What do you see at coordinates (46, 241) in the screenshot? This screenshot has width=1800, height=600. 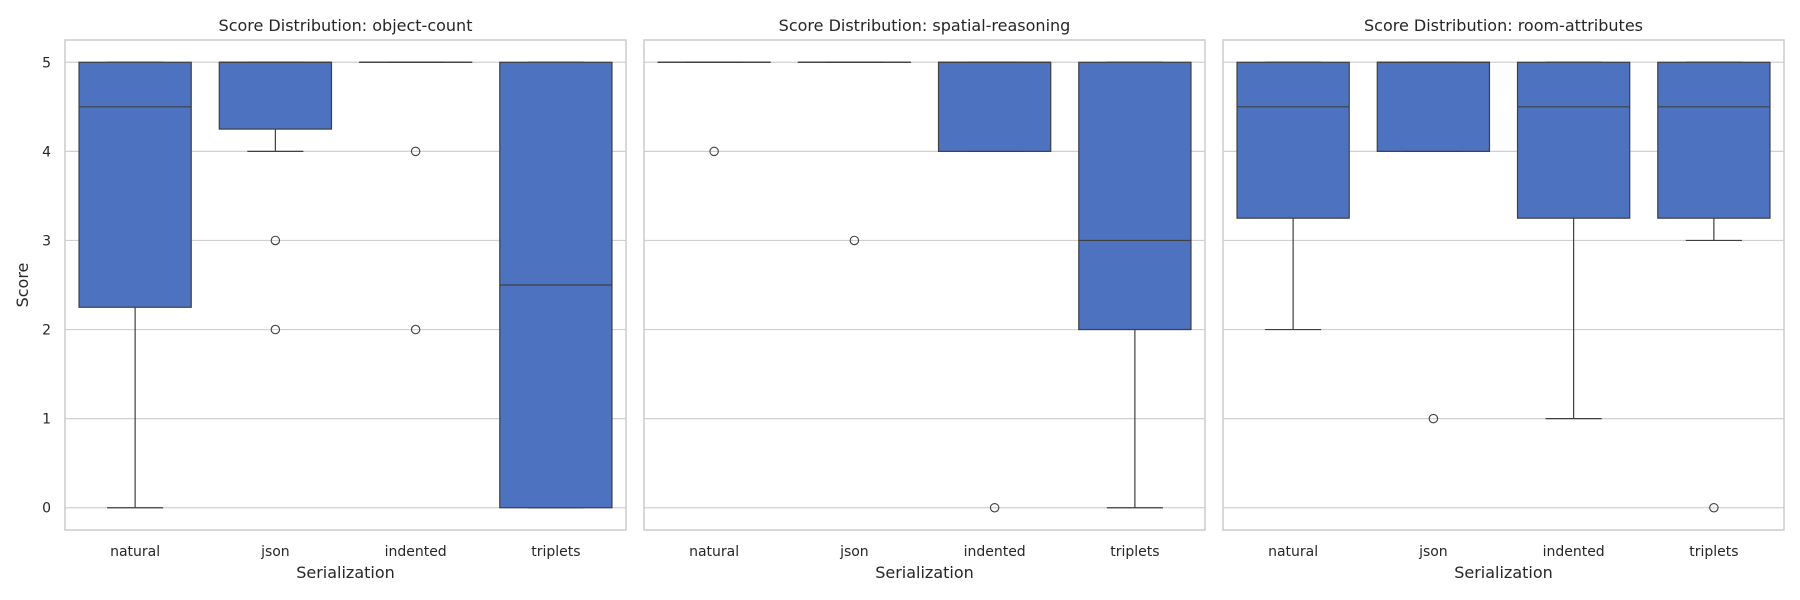 I see `y-tick-label: 3` at bounding box center [46, 241].